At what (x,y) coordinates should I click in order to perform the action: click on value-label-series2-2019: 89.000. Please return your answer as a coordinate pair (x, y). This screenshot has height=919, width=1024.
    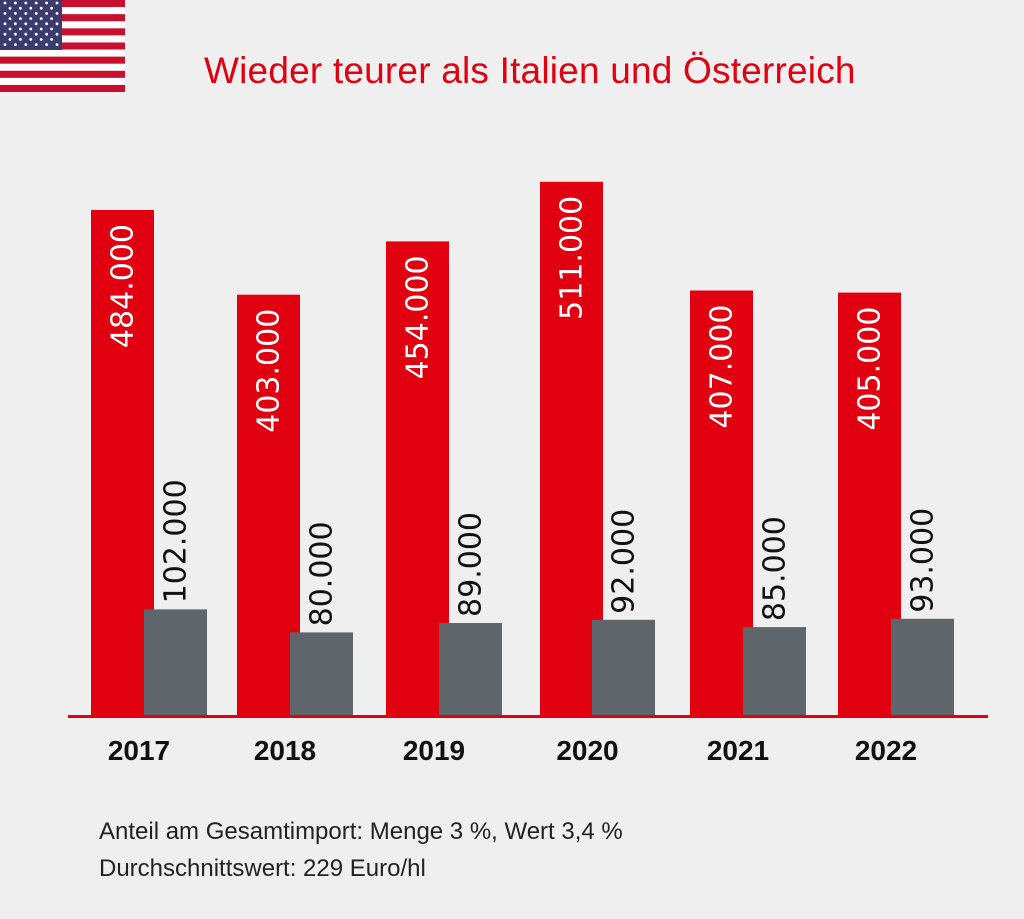
    Looking at the image, I should click on (471, 564).